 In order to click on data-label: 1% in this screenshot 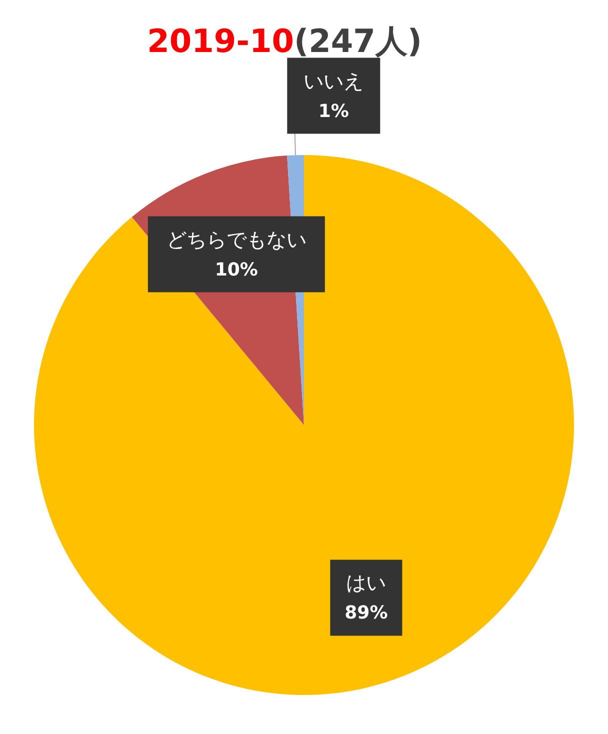, I will do `click(333, 111)`.